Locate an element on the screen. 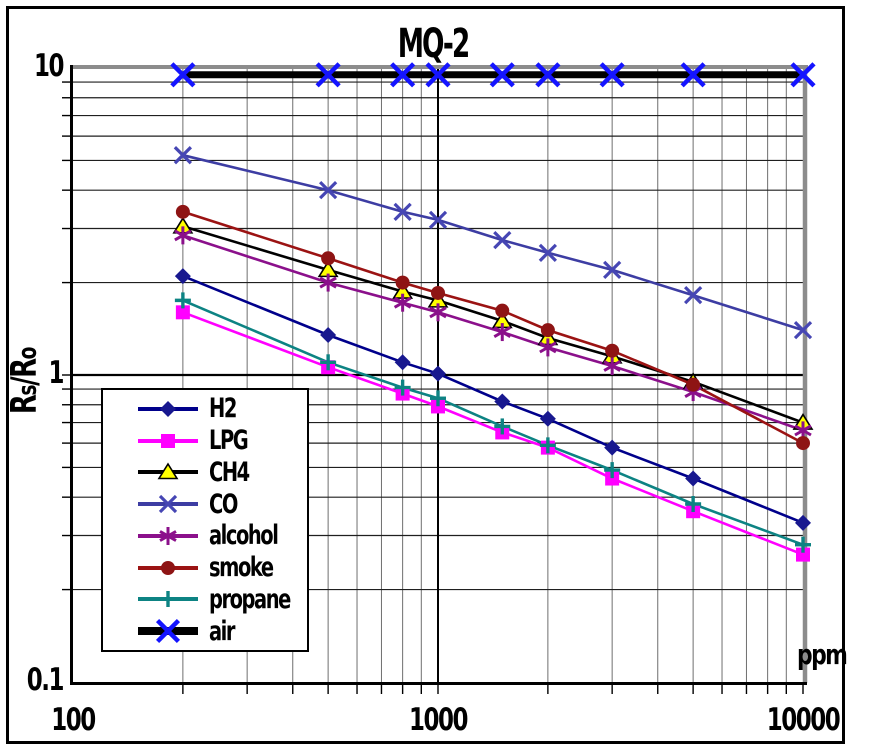 The image size is (873, 751). legend: H2 LPG CH4 CO alcohol smoke propane air is located at coordinates (205, 520).